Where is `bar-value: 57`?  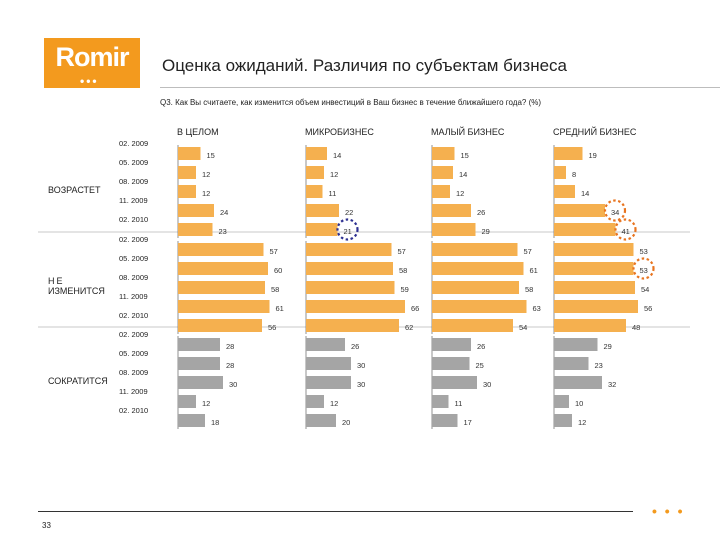 bar-value: 57 is located at coordinates (402, 251).